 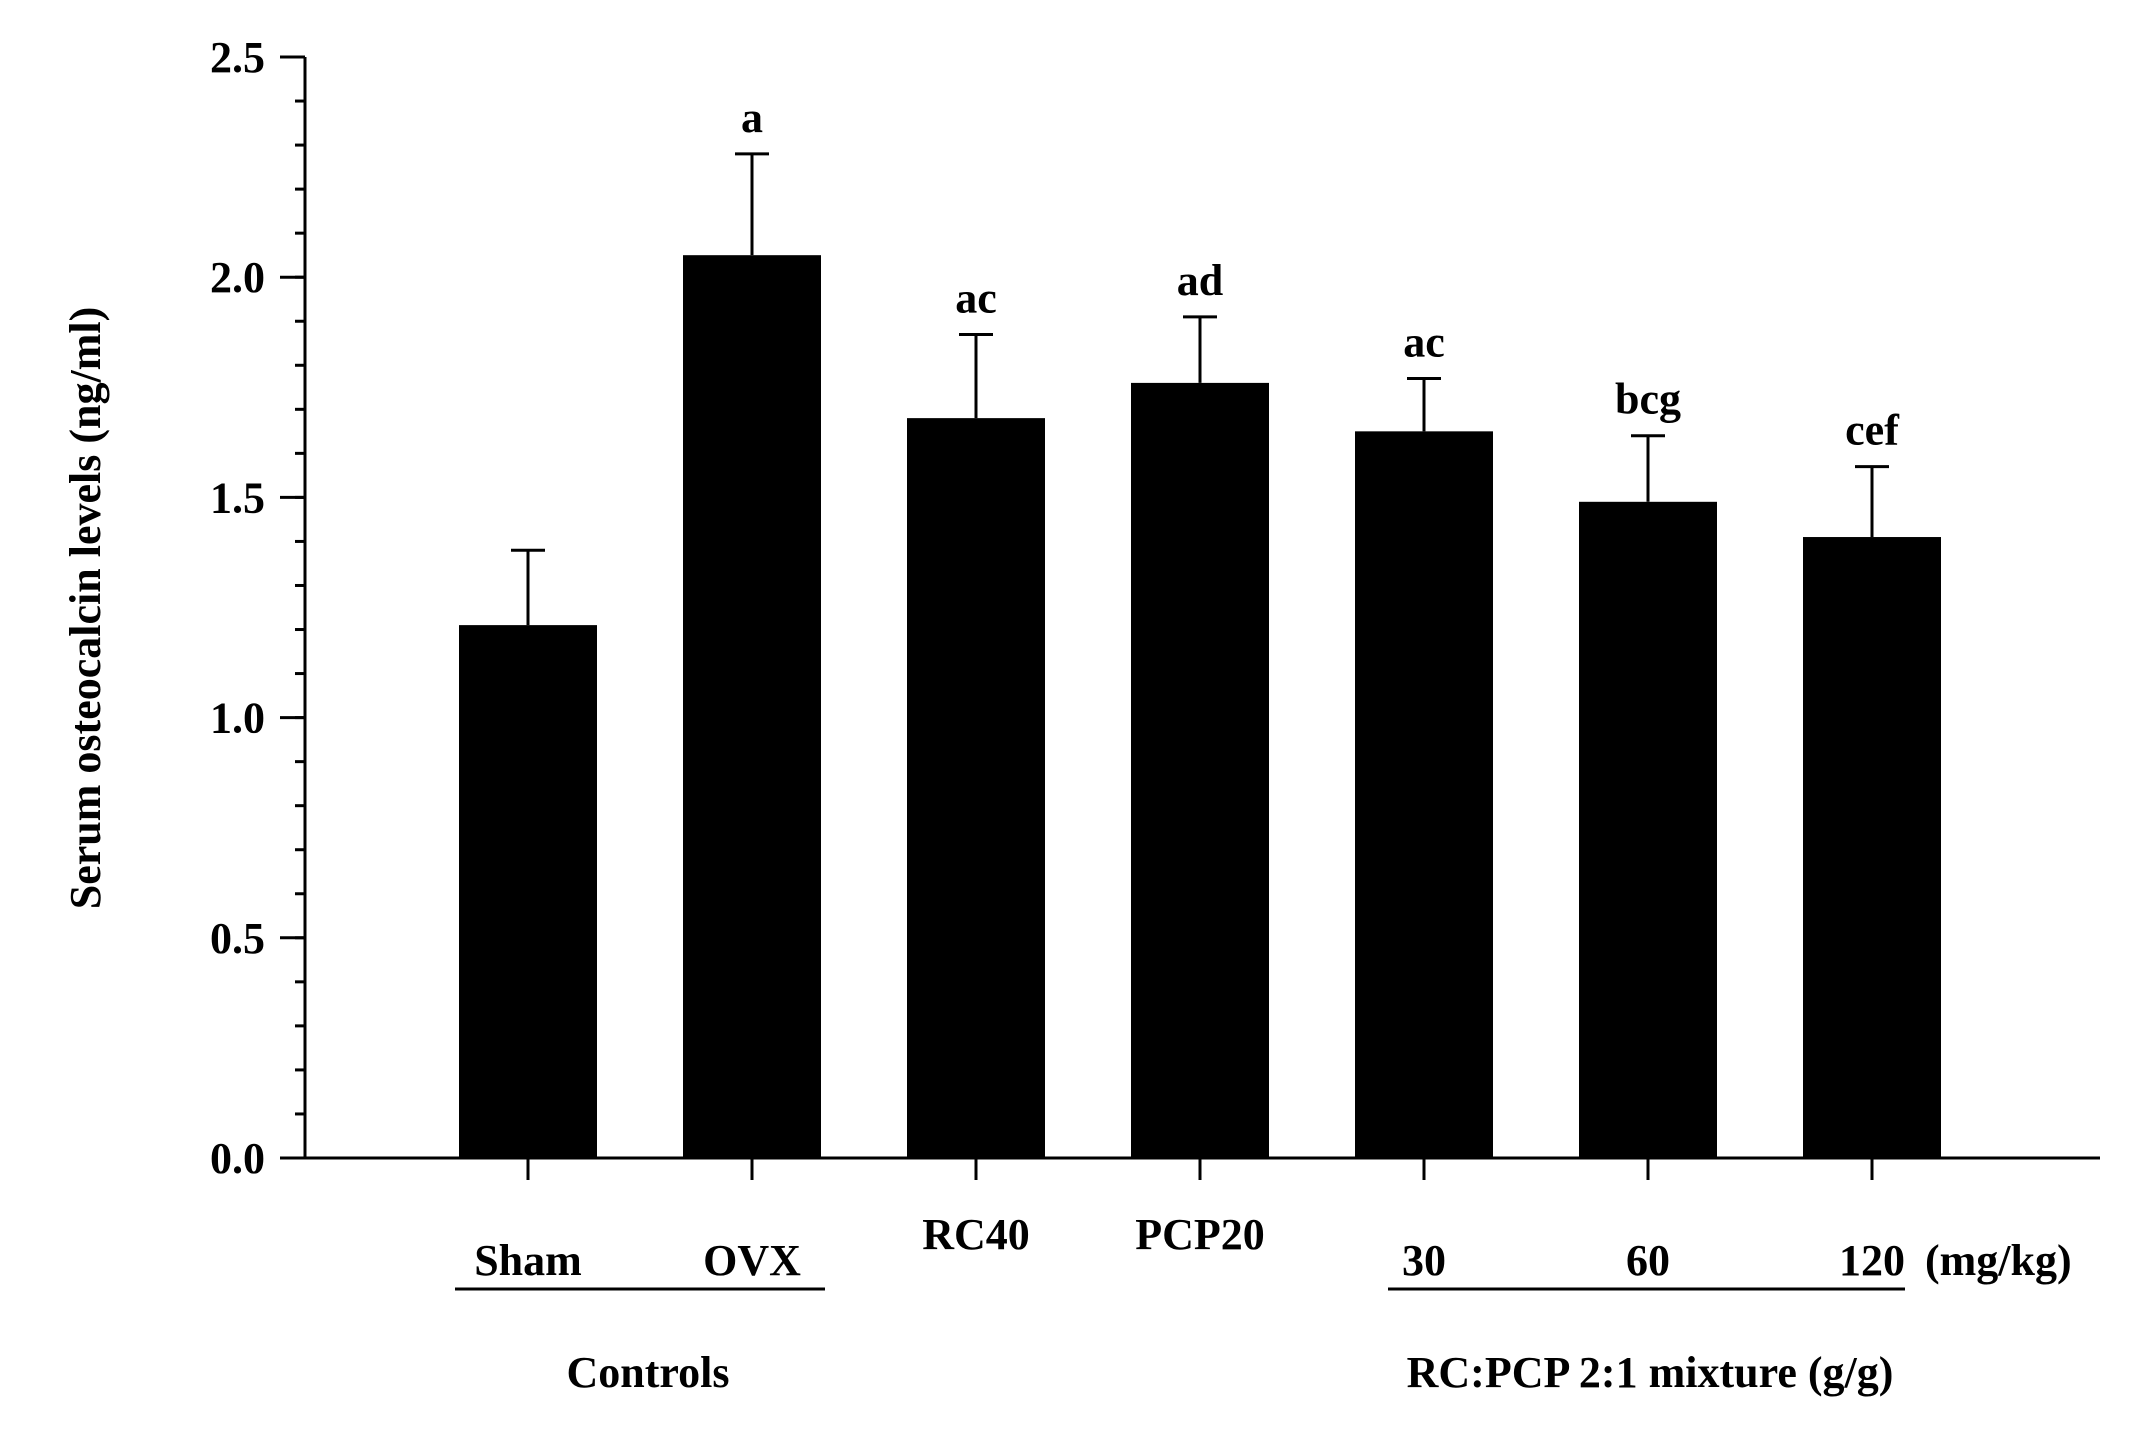 What do you see at coordinates (1200, 770) in the screenshot?
I see `bar-pcp20` at bounding box center [1200, 770].